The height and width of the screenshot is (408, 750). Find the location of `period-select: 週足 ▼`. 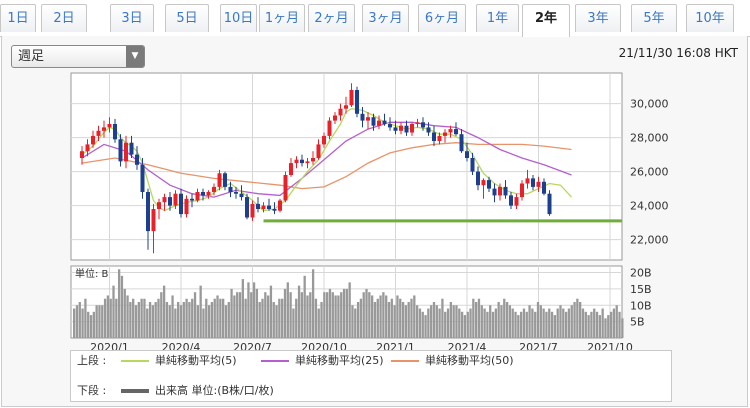

period-select: 週足 ▼ is located at coordinates (78, 56).